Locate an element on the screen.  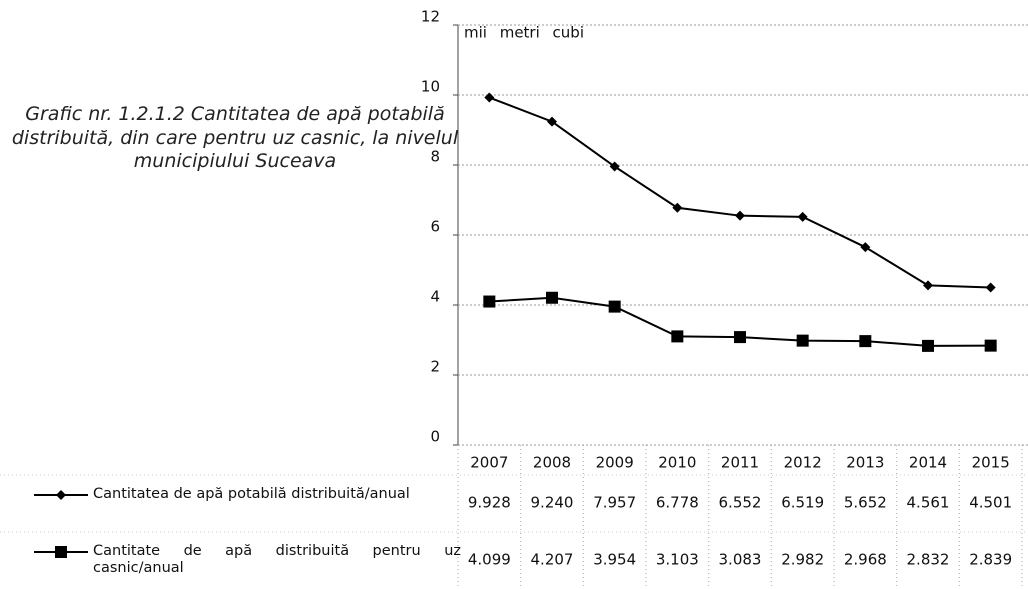
y-tick-label: 2 is located at coordinates (435, 367).